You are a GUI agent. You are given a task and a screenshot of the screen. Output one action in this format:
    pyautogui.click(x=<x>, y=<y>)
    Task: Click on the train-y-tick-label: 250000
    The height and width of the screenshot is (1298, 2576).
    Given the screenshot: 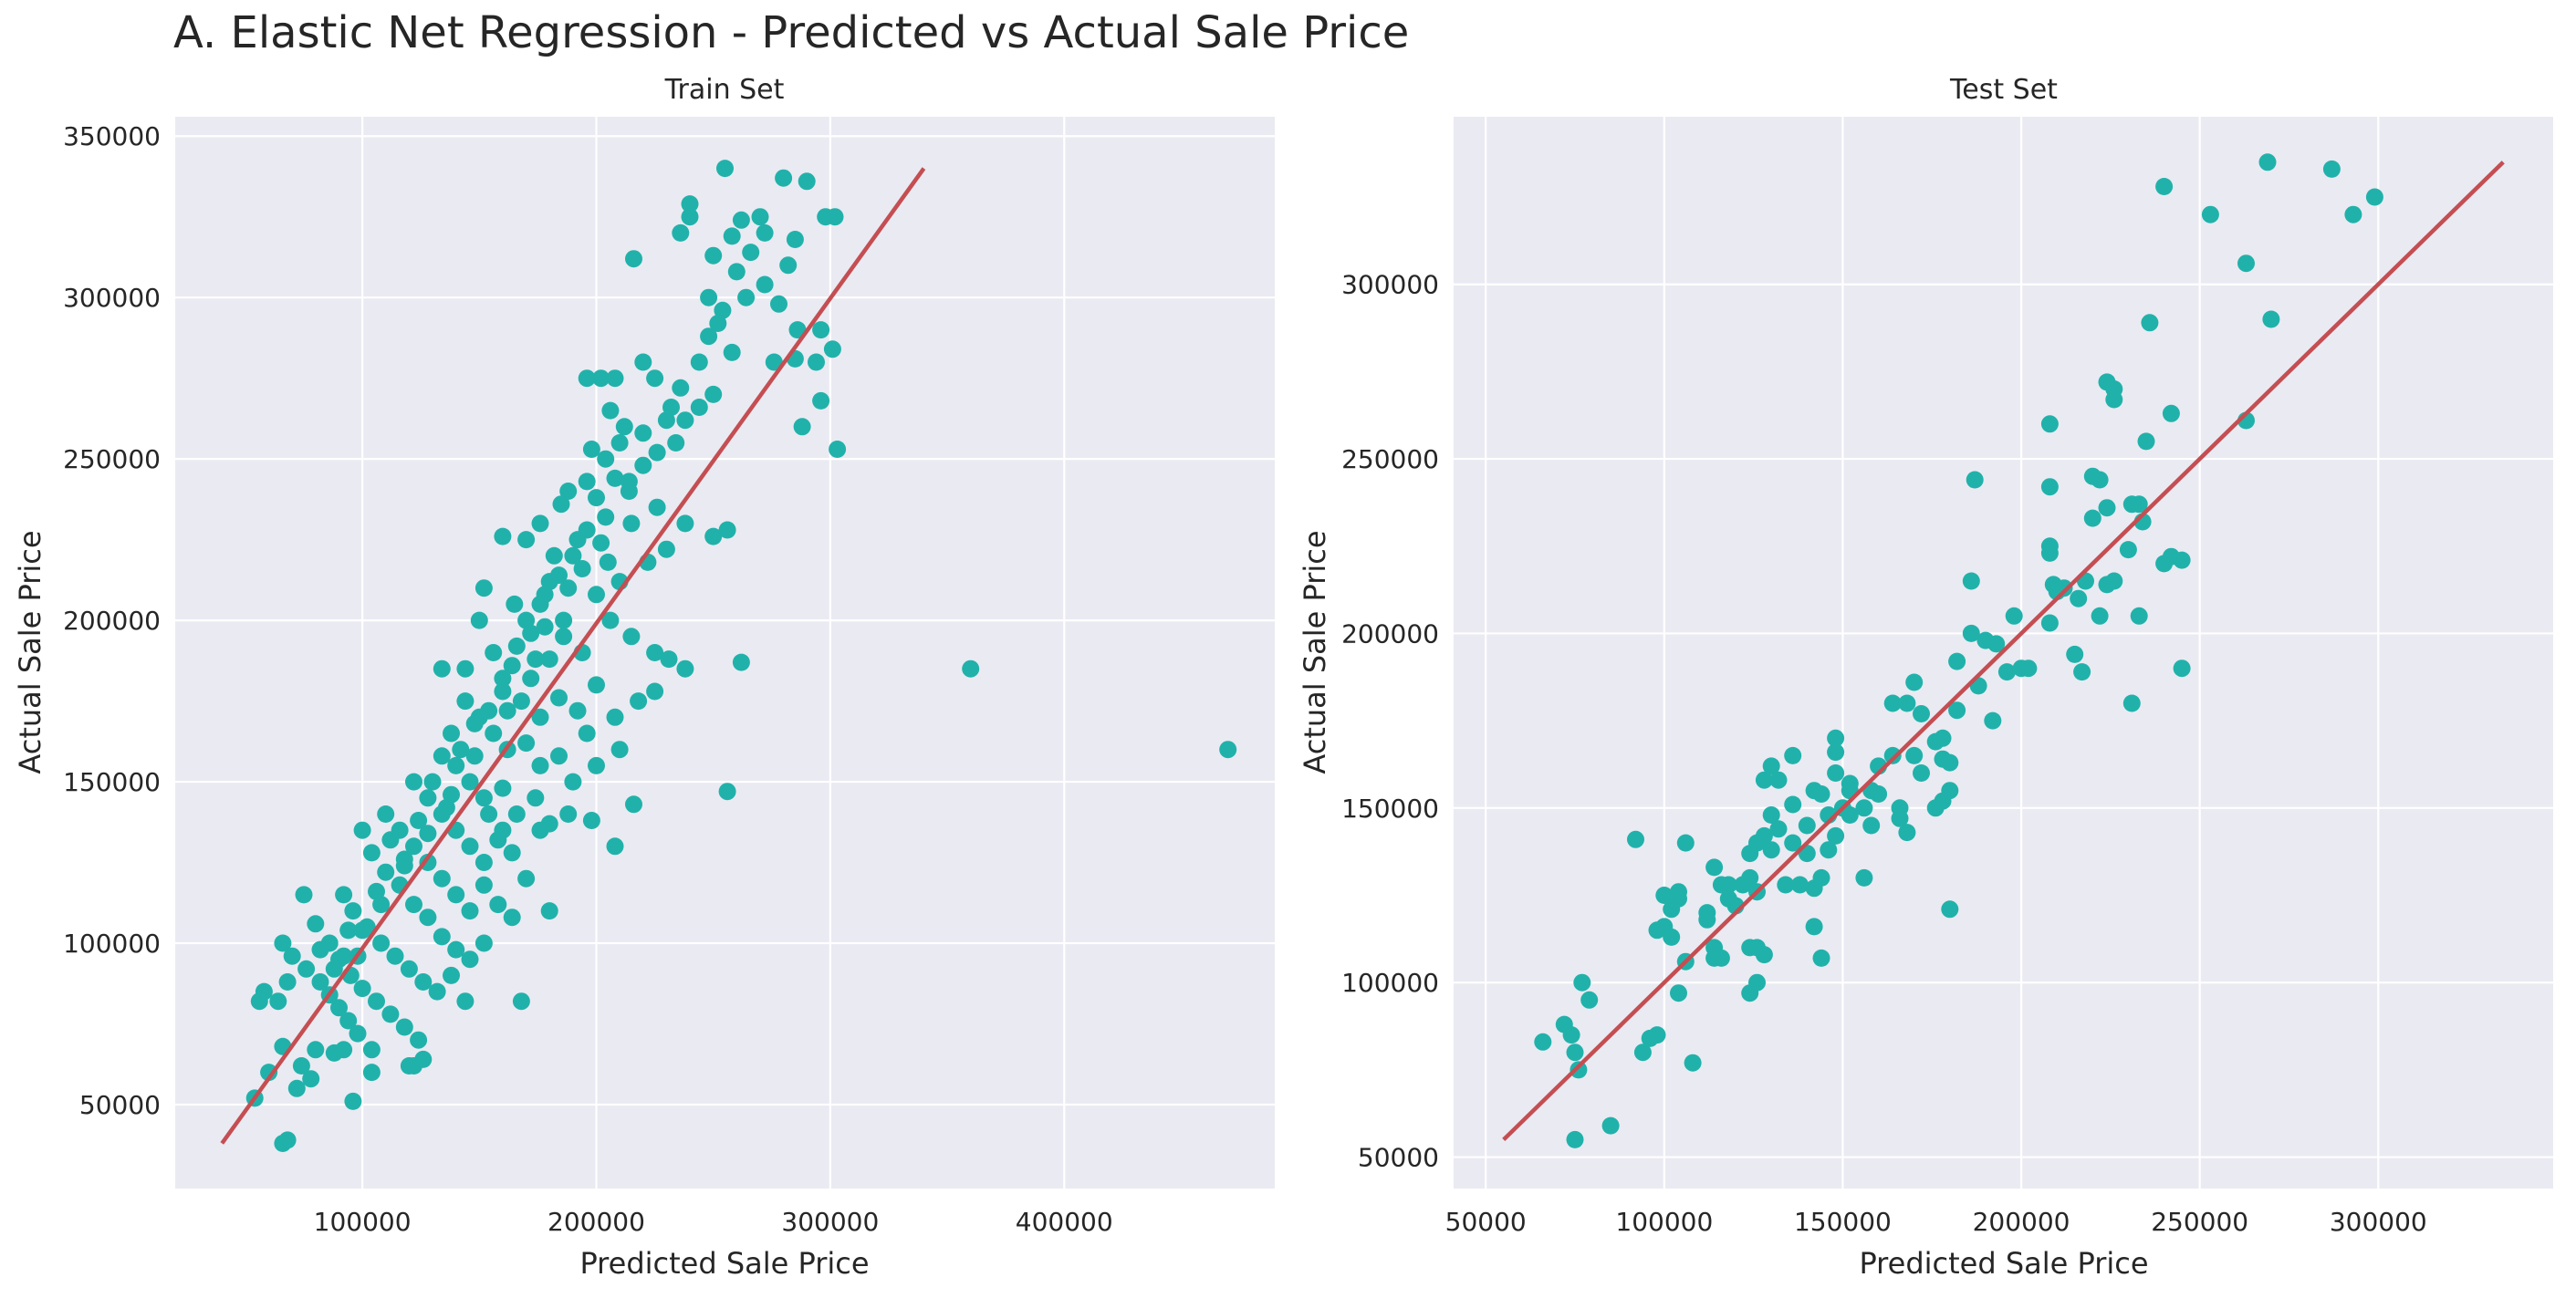 What is the action you would take?
    pyautogui.click(x=112, y=459)
    